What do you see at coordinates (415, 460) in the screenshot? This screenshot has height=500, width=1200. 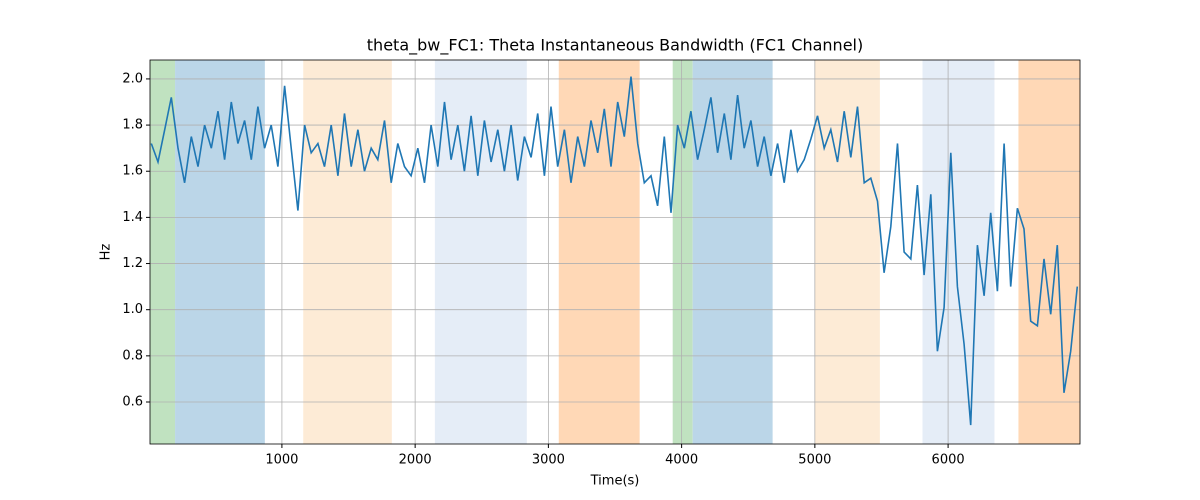 I see `x-tick-label: 2000` at bounding box center [415, 460].